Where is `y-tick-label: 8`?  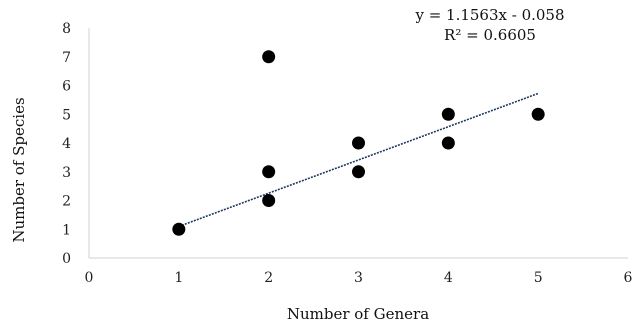 y-tick-label: 8 is located at coordinates (66, 29).